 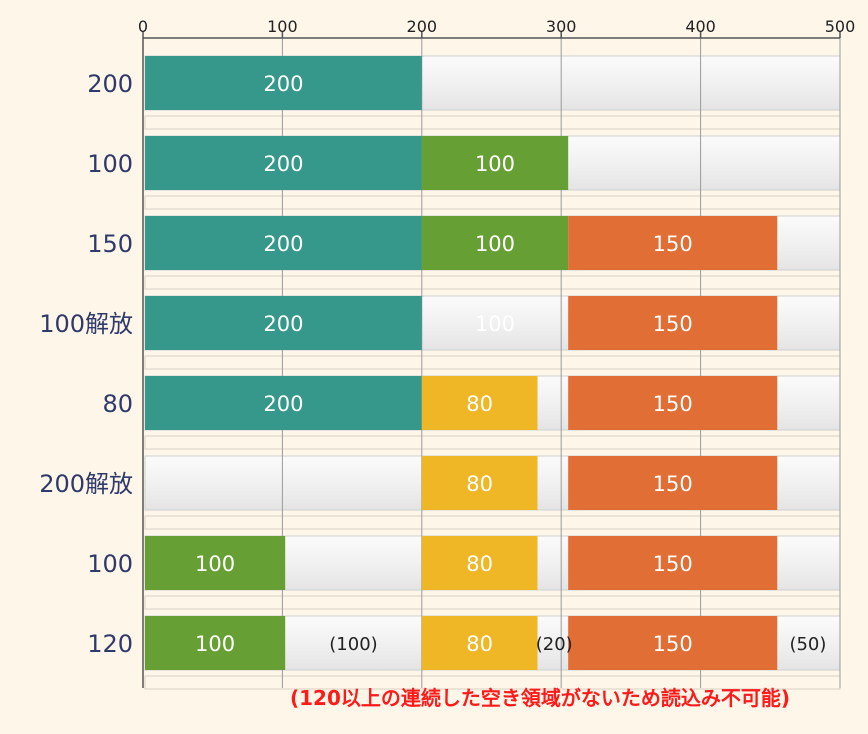 What do you see at coordinates (110, 644) in the screenshot?
I see `row-label: 120` at bounding box center [110, 644].